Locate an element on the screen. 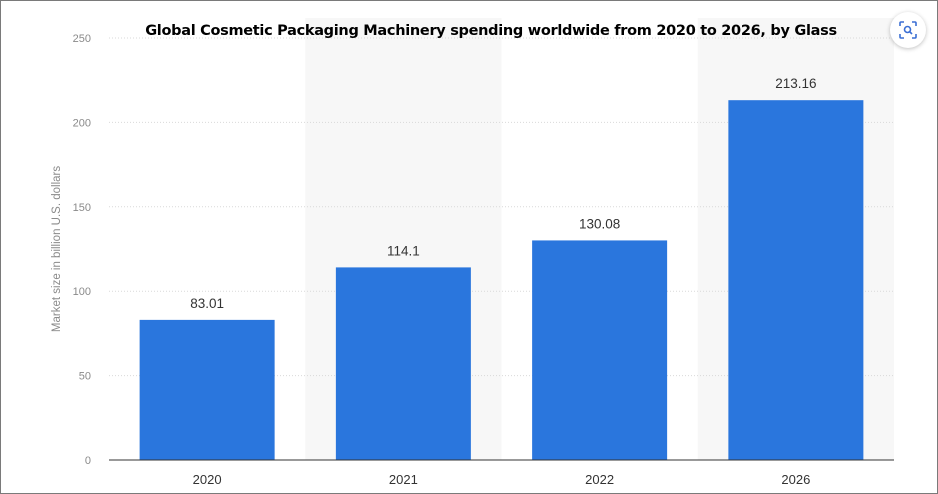 This screenshot has width=938, height=494. bar-2022 is located at coordinates (600, 350).